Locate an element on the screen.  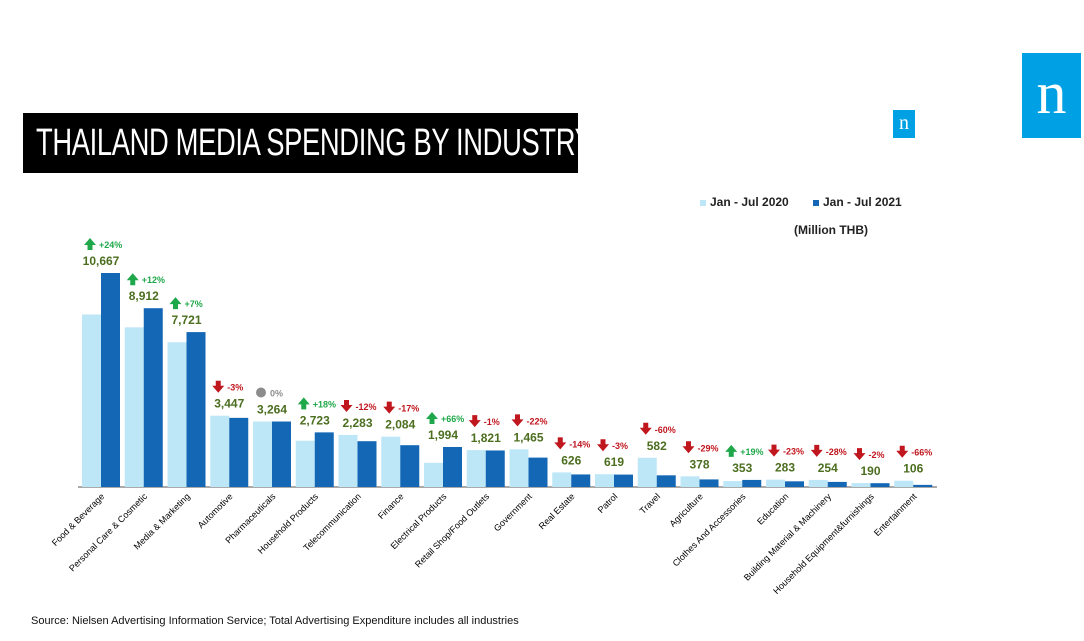
category-label: Agriculture is located at coordinates (685, 509).